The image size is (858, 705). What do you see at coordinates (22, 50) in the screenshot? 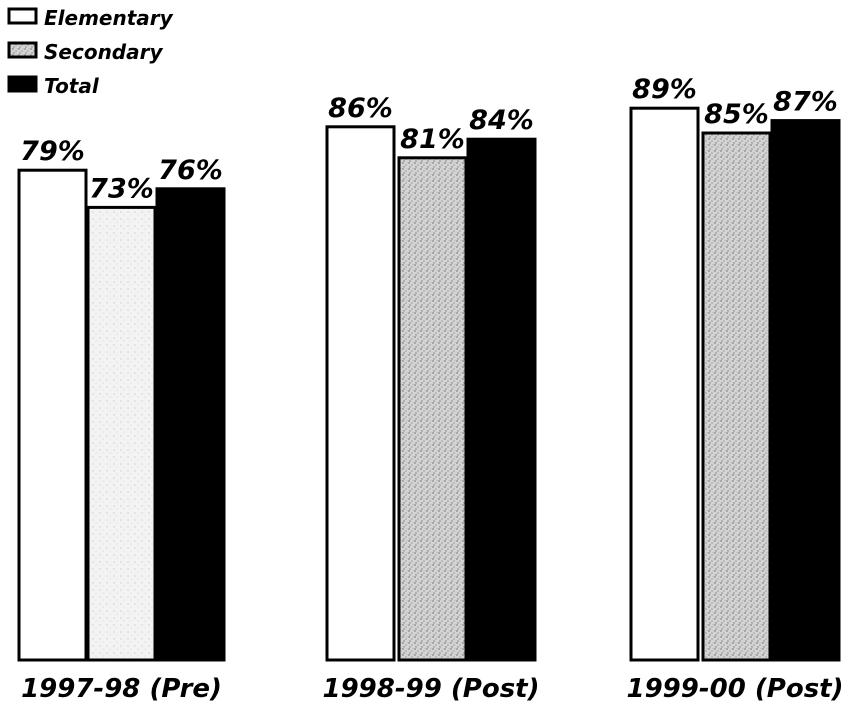
I see `legend-swatch-secondary` at bounding box center [22, 50].